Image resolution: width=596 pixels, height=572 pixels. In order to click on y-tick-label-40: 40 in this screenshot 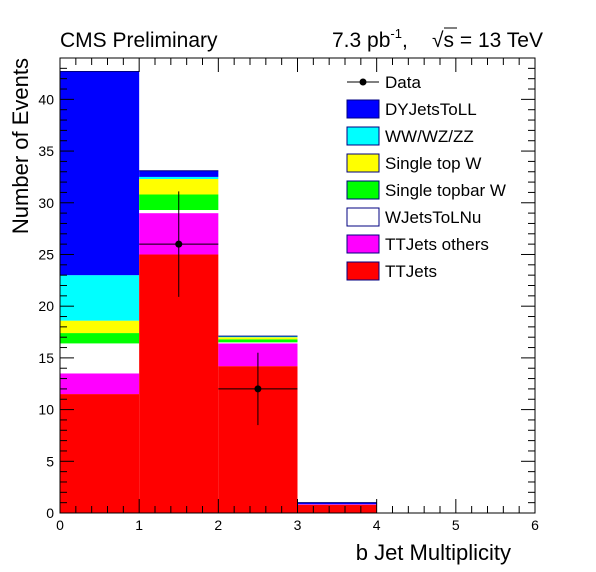, I will do `click(46, 99)`.